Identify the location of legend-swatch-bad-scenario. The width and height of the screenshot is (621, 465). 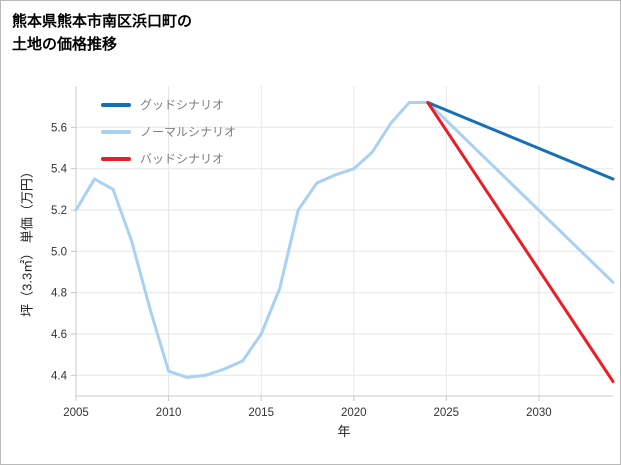
(116, 158).